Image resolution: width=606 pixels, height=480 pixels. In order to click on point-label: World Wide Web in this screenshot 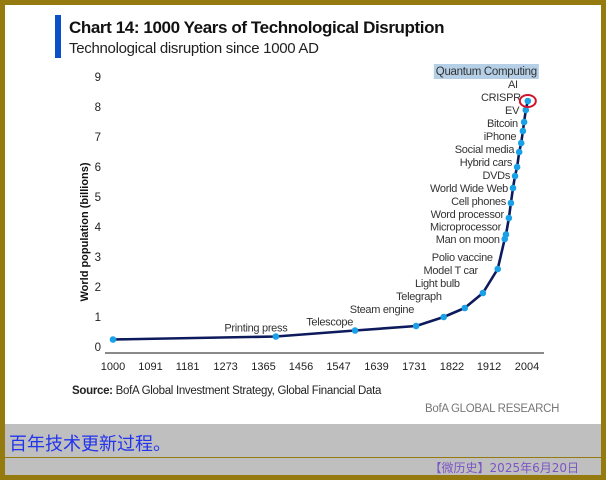, I will do `click(469, 189)`.